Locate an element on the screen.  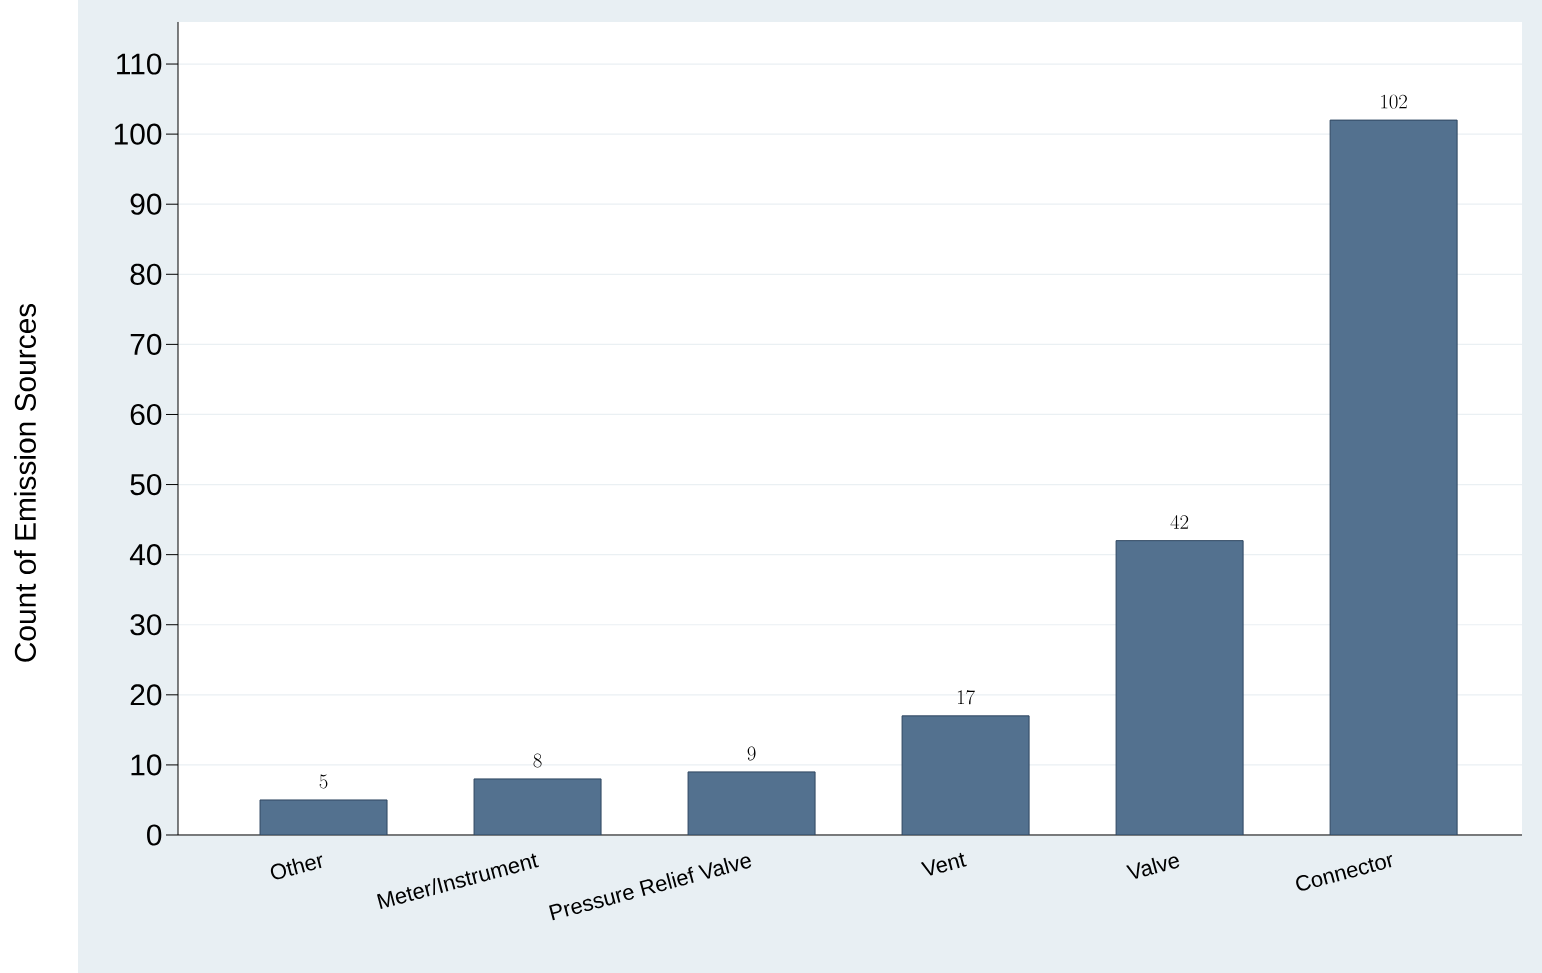
x-tick-label: Pressure Relief Valve is located at coordinates (650, 888).